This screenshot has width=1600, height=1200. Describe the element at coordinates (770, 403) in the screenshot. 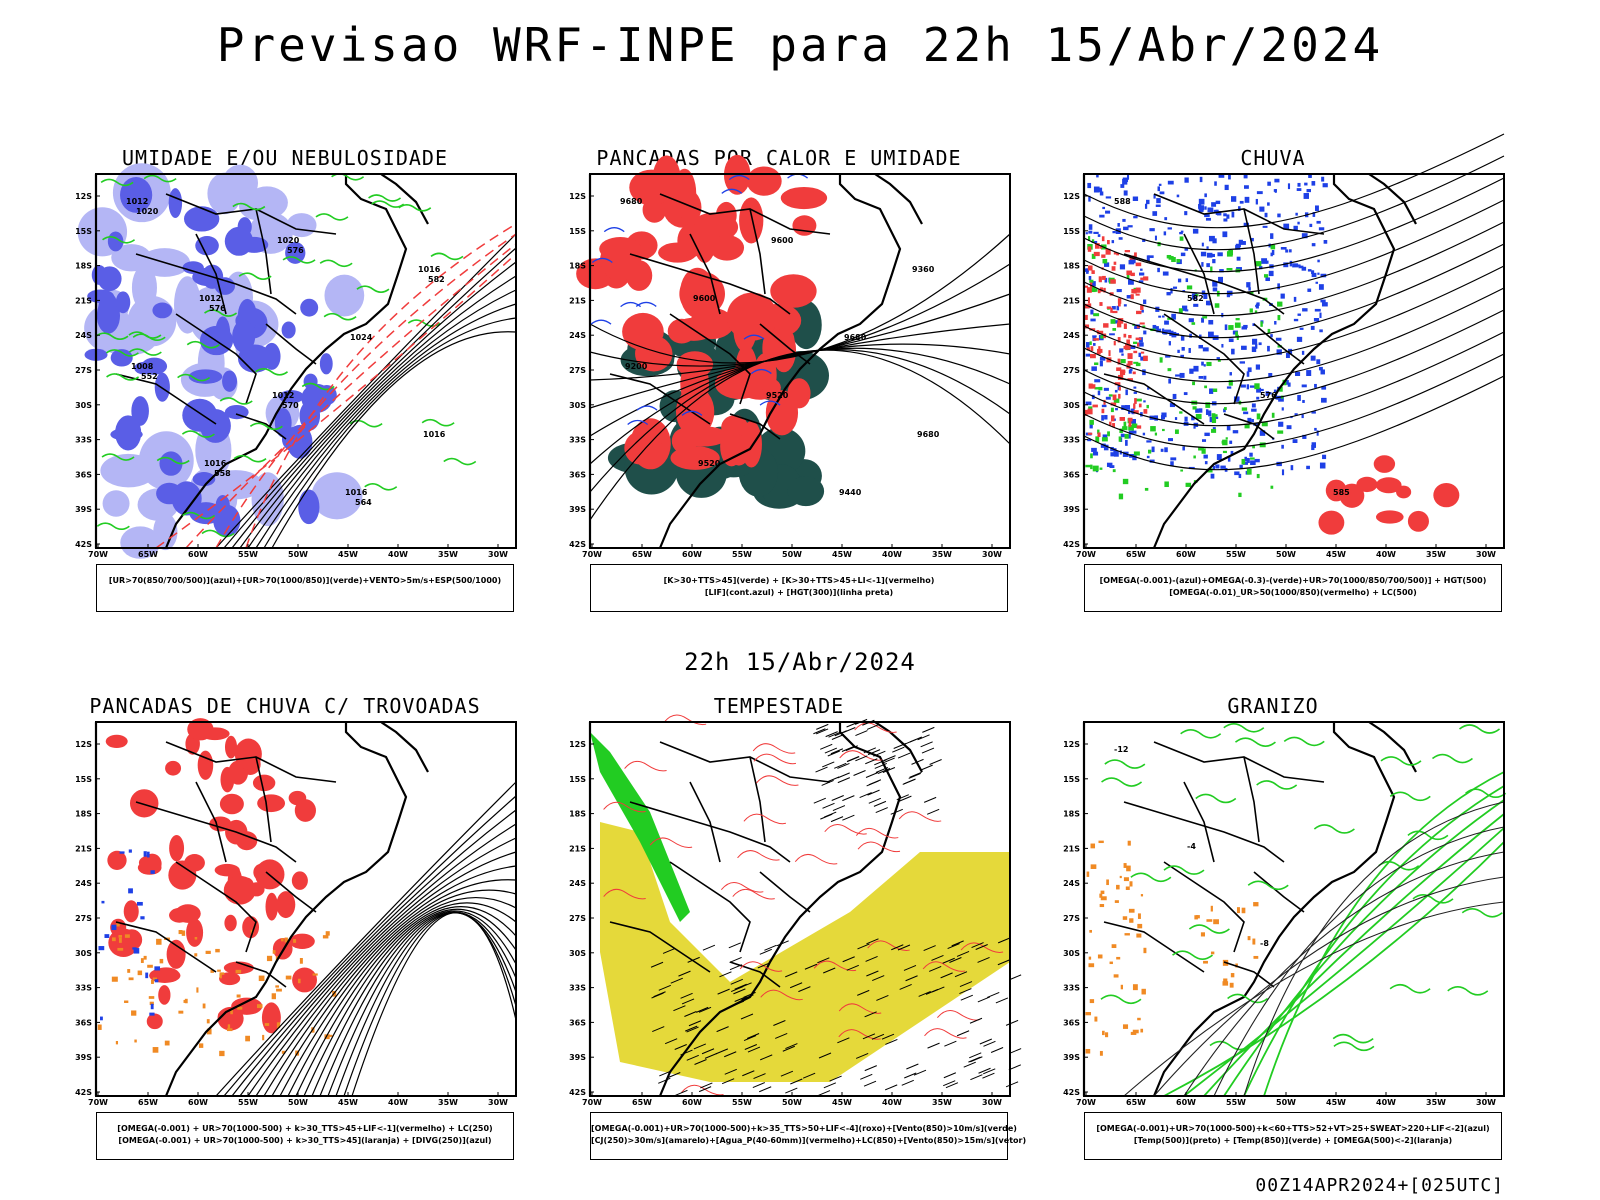

I see `lif-contour` at that location.